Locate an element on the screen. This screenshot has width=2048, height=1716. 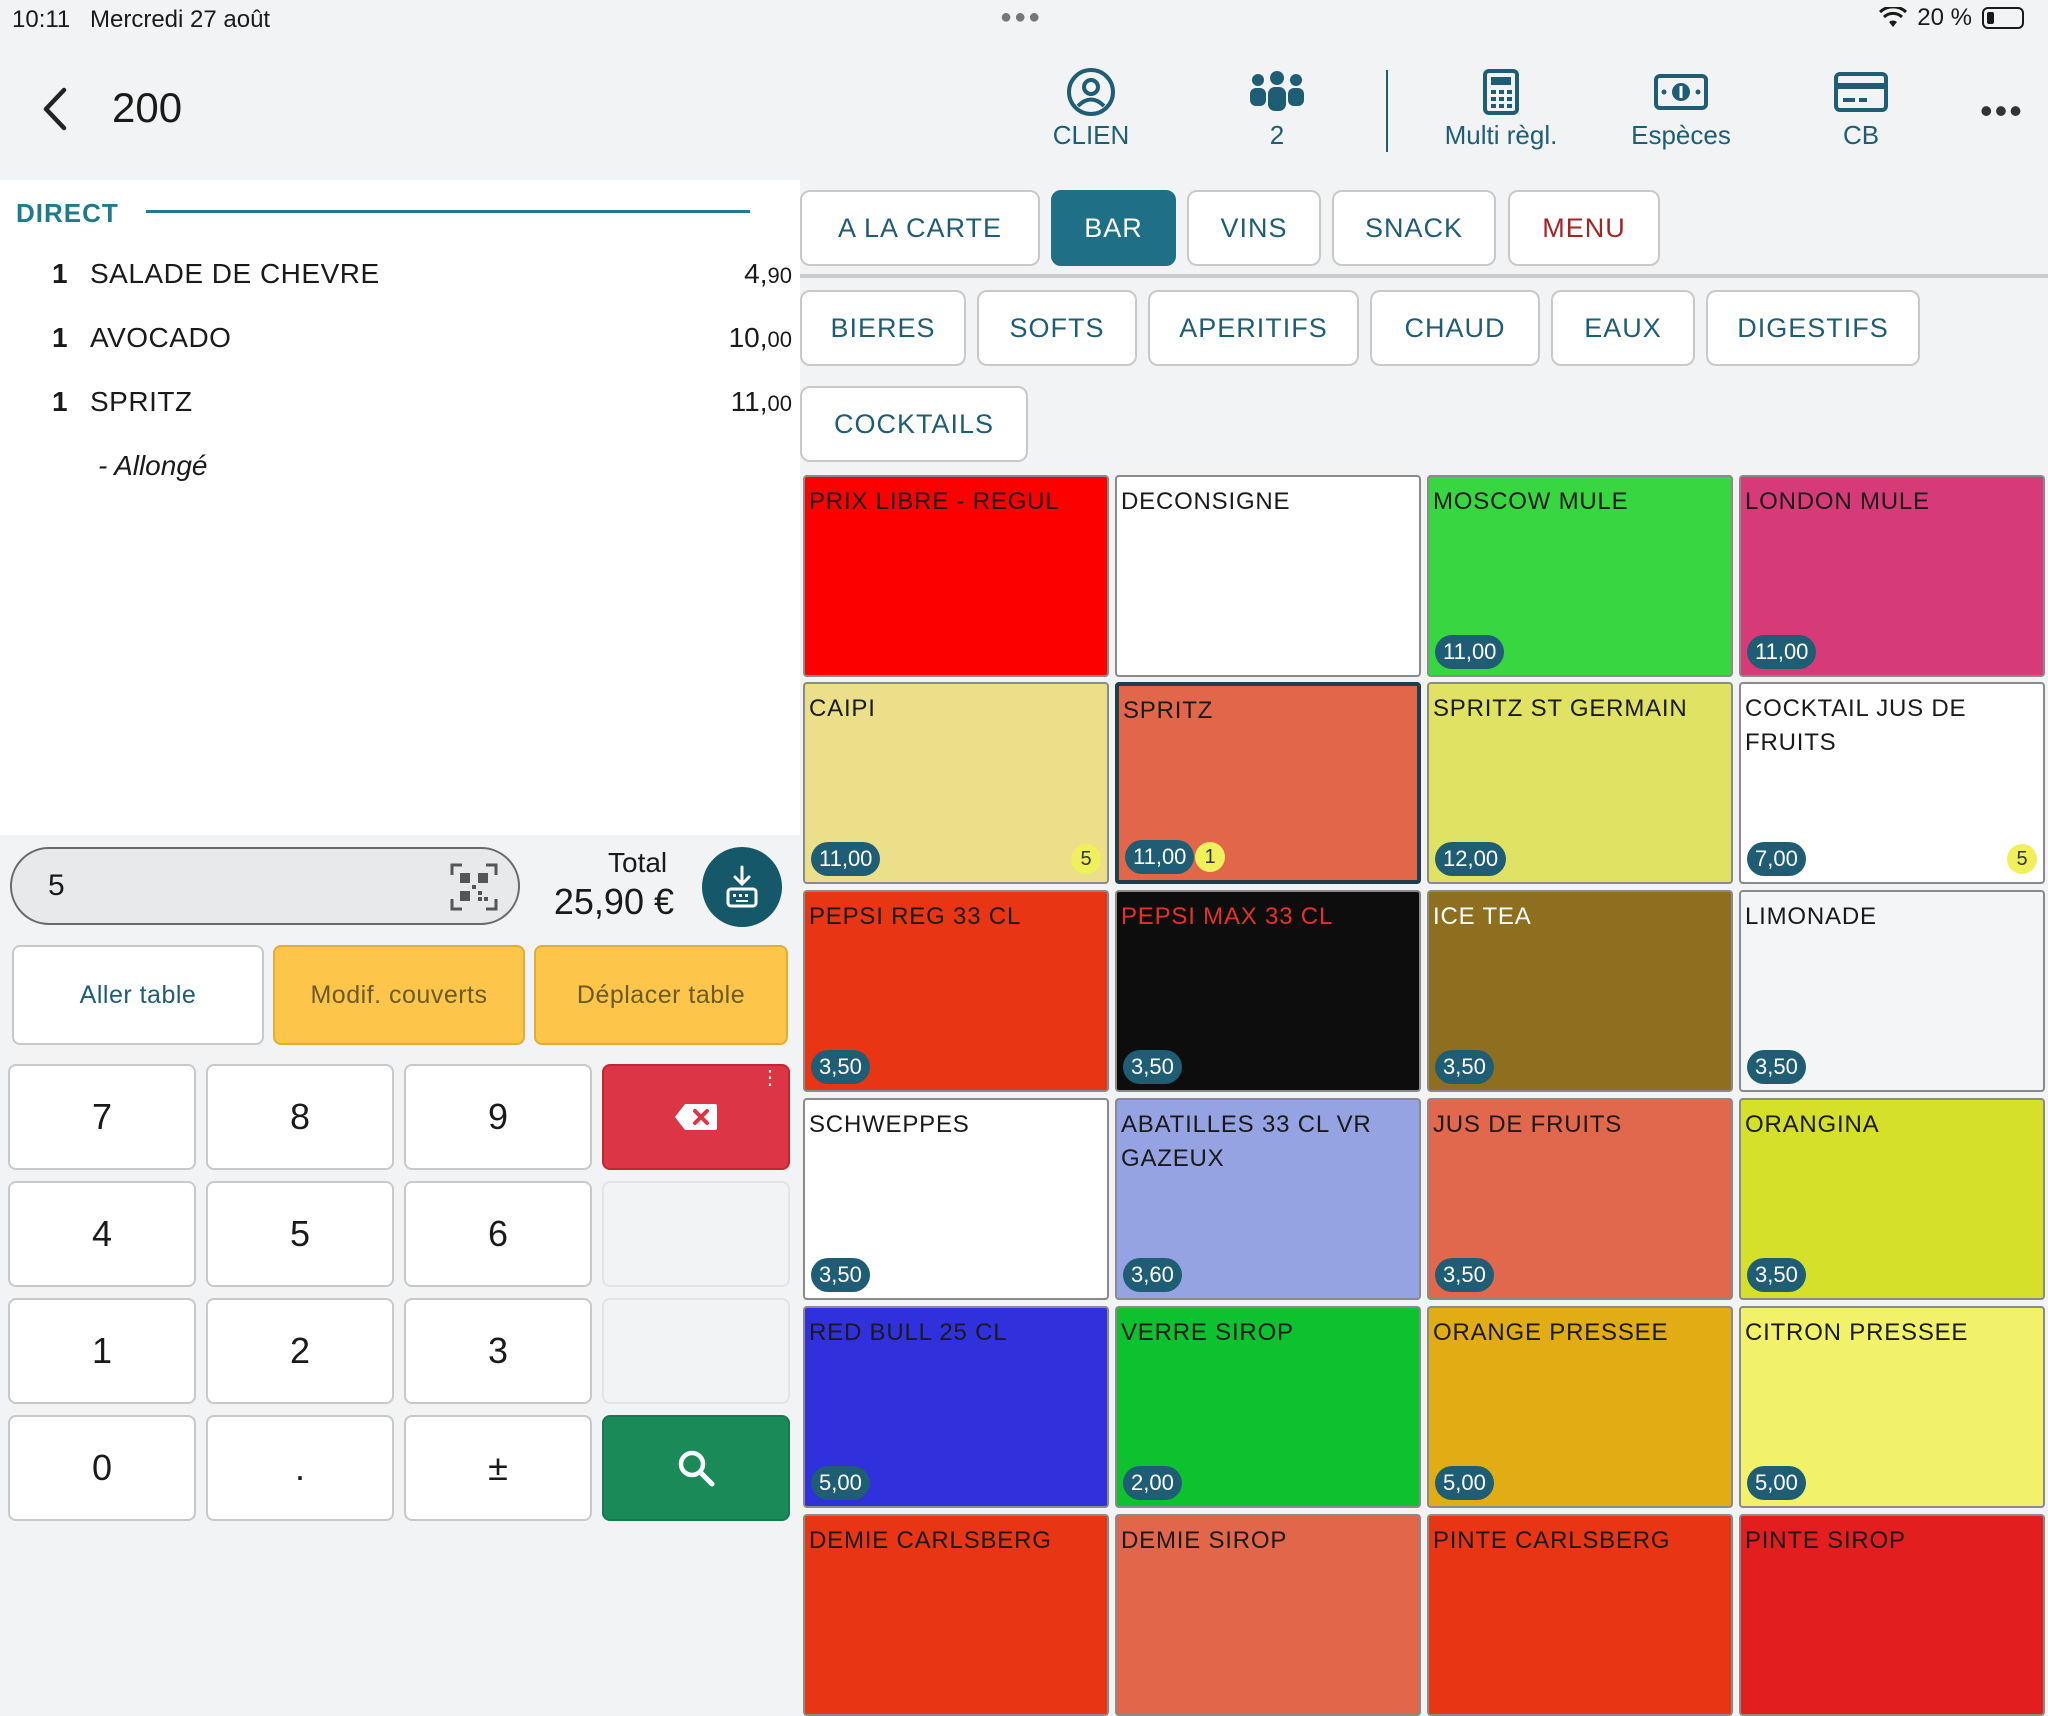
order-line: 1 SPRITZ 11,00 is located at coordinates (422, 406).